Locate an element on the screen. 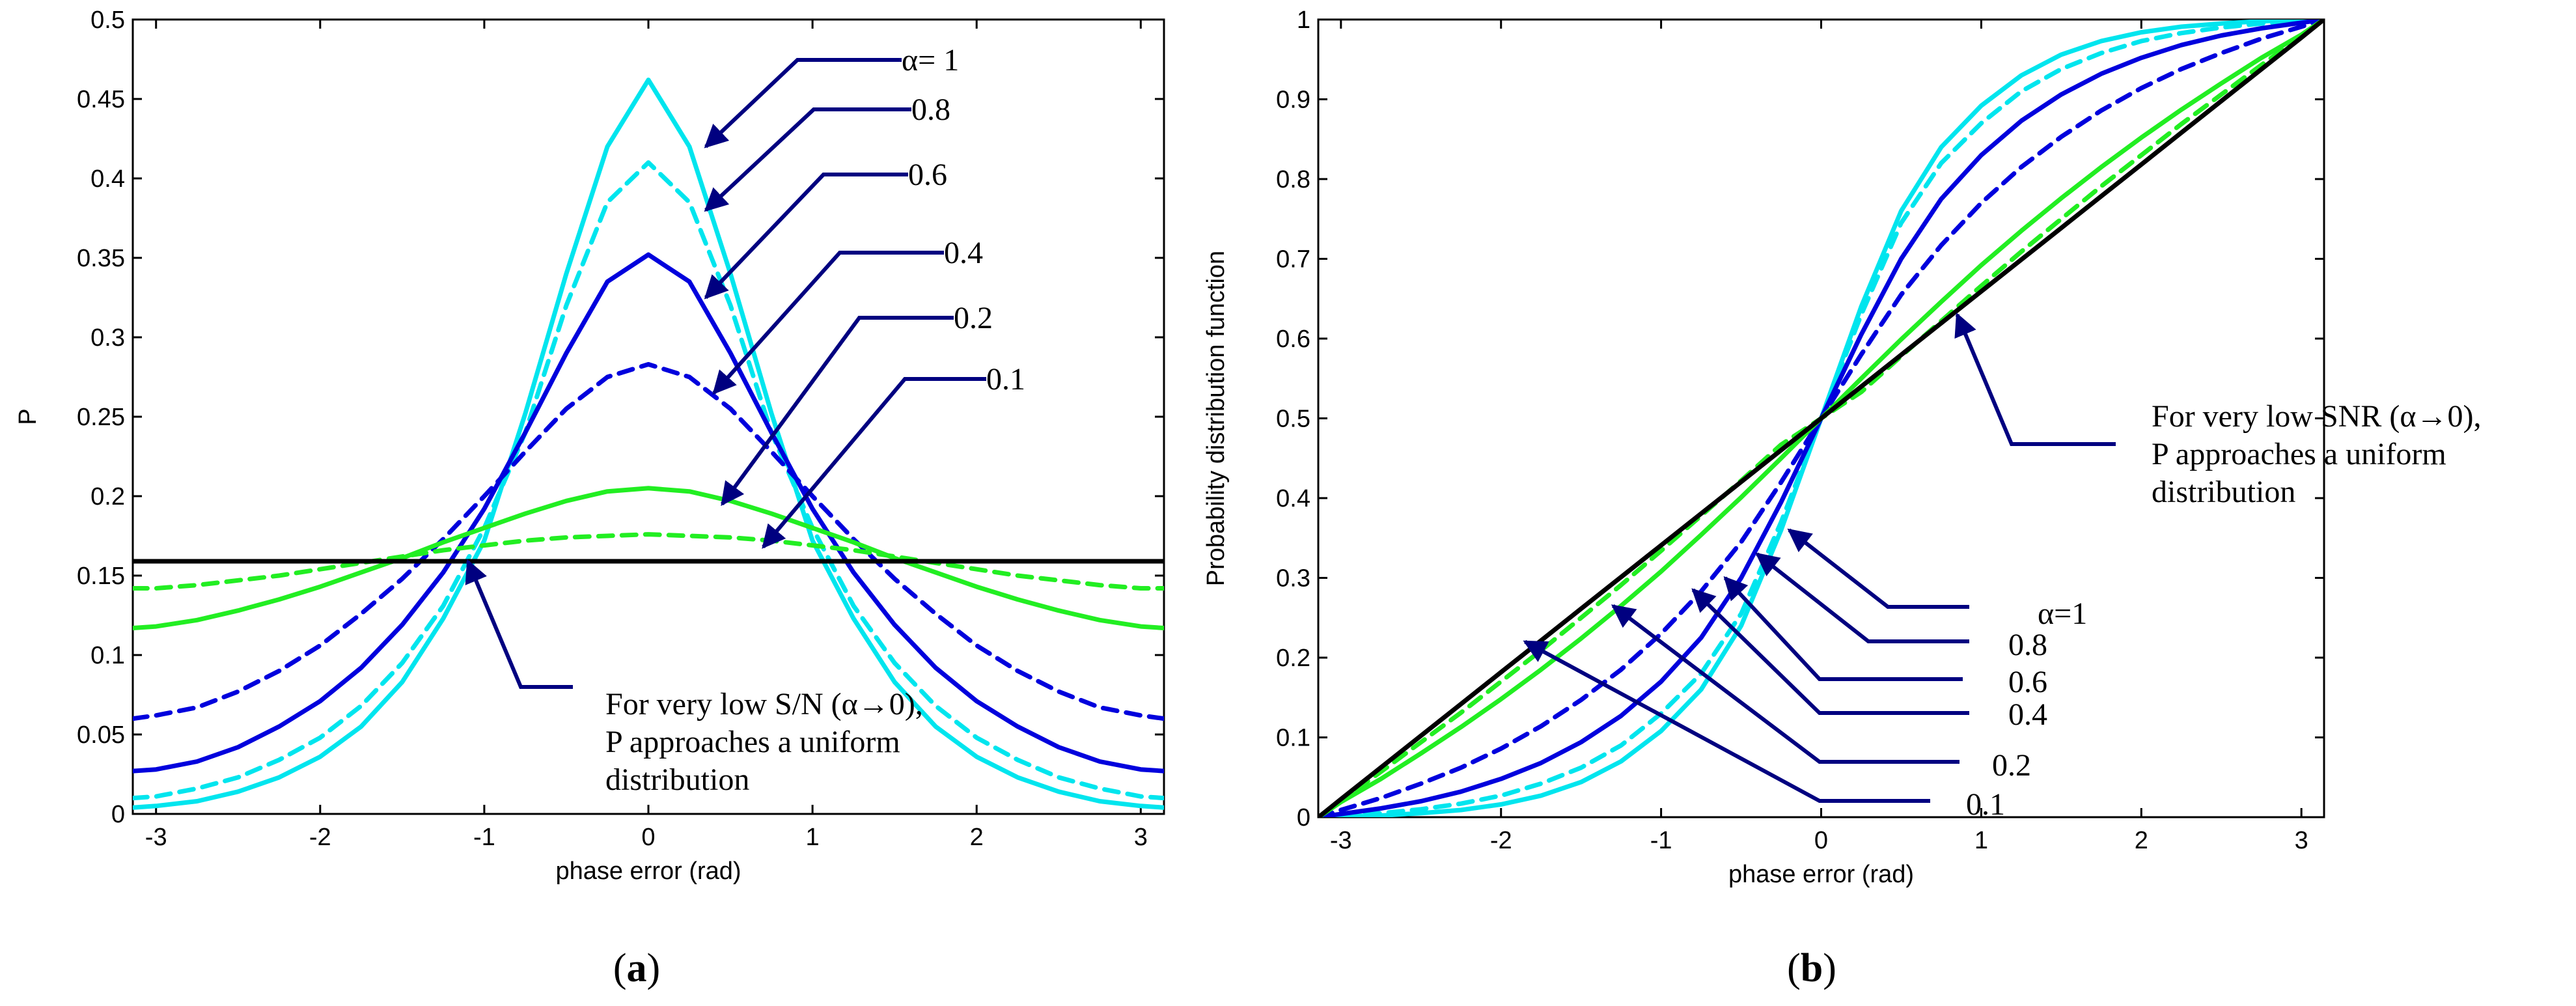 Image resolution: width=2576 pixels, height=1006 pixels. annotation-note-line: For very low S/N (α→0), is located at coordinates (764, 704).